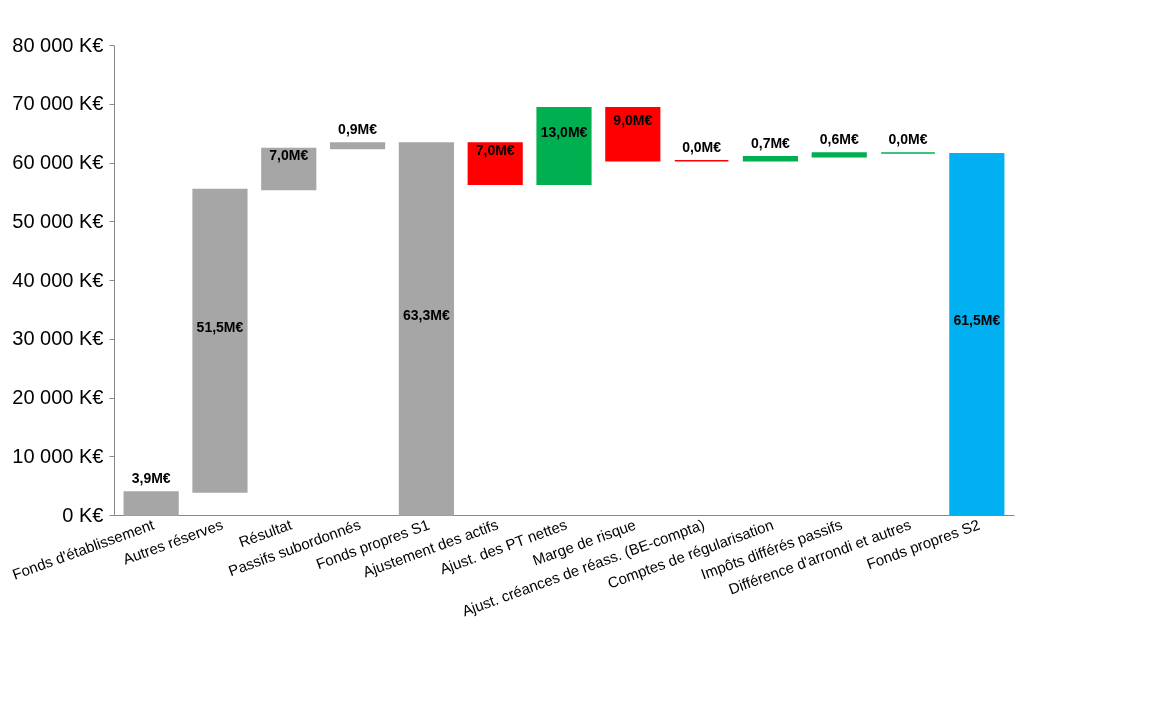 Image resolution: width=1154 pixels, height=720 pixels. Describe the element at coordinates (220, 326) in the screenshot. I see `data-label: 51,5M€` at that location.